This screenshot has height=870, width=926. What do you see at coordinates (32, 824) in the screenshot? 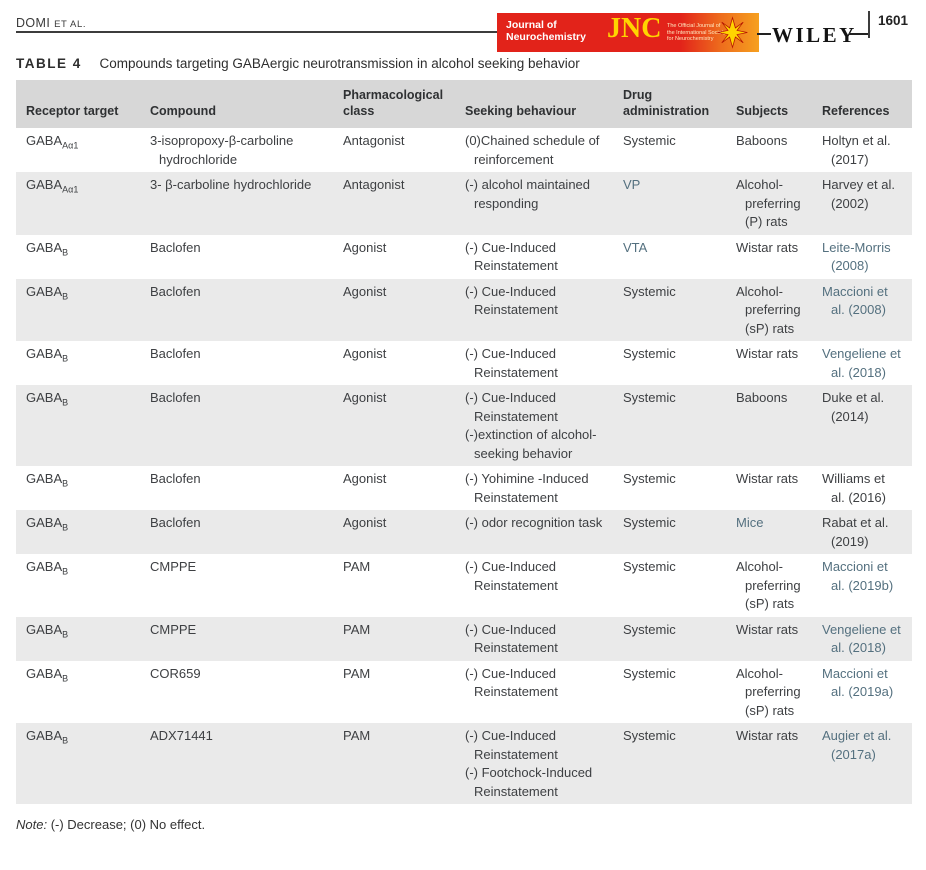
I see `note-label: Note:` at bounding box center [32, 824].